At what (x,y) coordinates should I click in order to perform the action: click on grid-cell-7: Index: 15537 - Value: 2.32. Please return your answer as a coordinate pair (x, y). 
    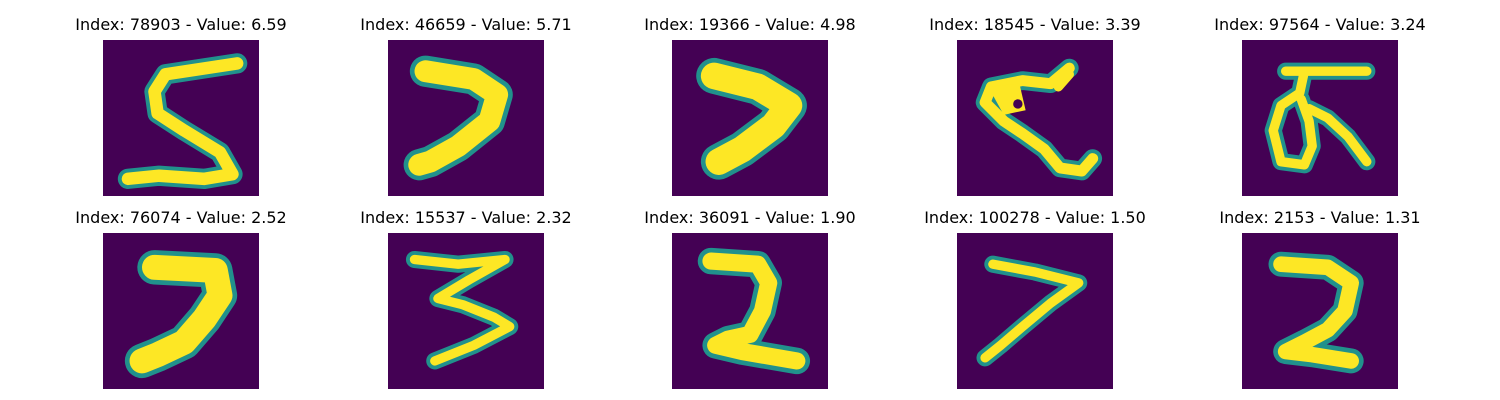
    Looking at the image, I should click on (466, 297).